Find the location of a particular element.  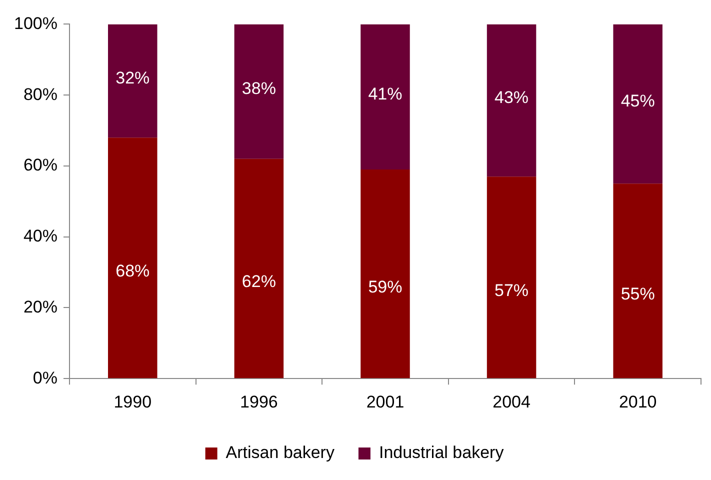

data-label: 38% is located at coordinates (259, 88).